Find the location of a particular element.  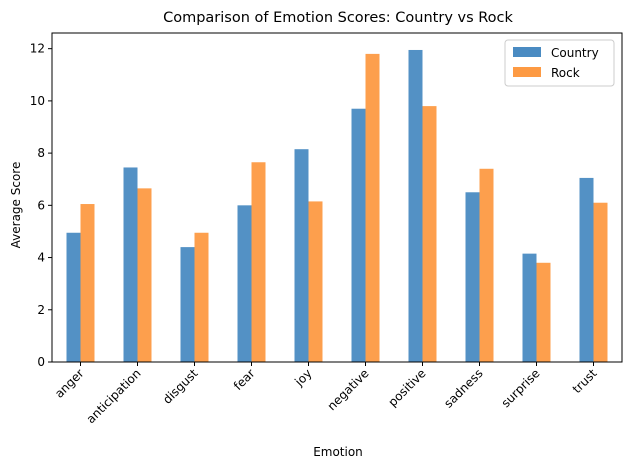

bar-rock-fear is located at coordinates (258, 262).